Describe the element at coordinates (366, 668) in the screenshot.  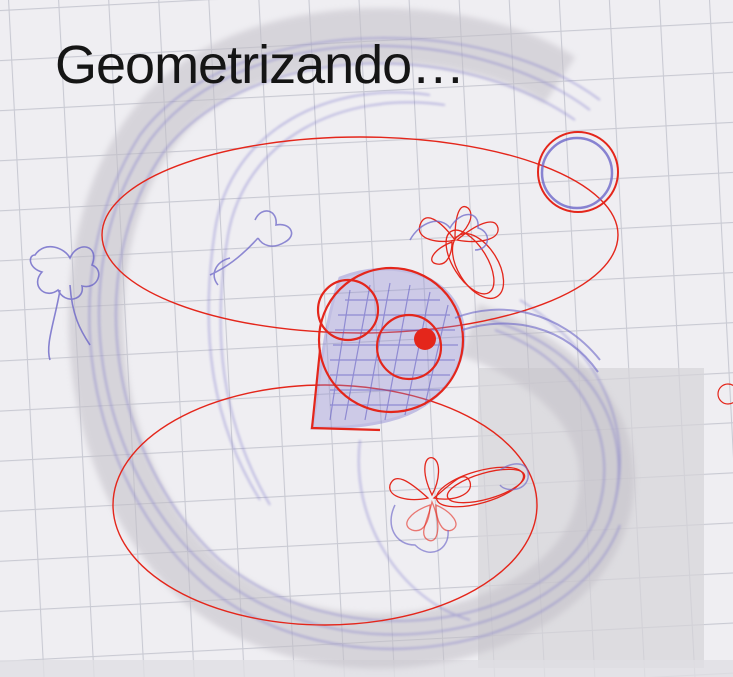
I see `bottom-fade` at that location.